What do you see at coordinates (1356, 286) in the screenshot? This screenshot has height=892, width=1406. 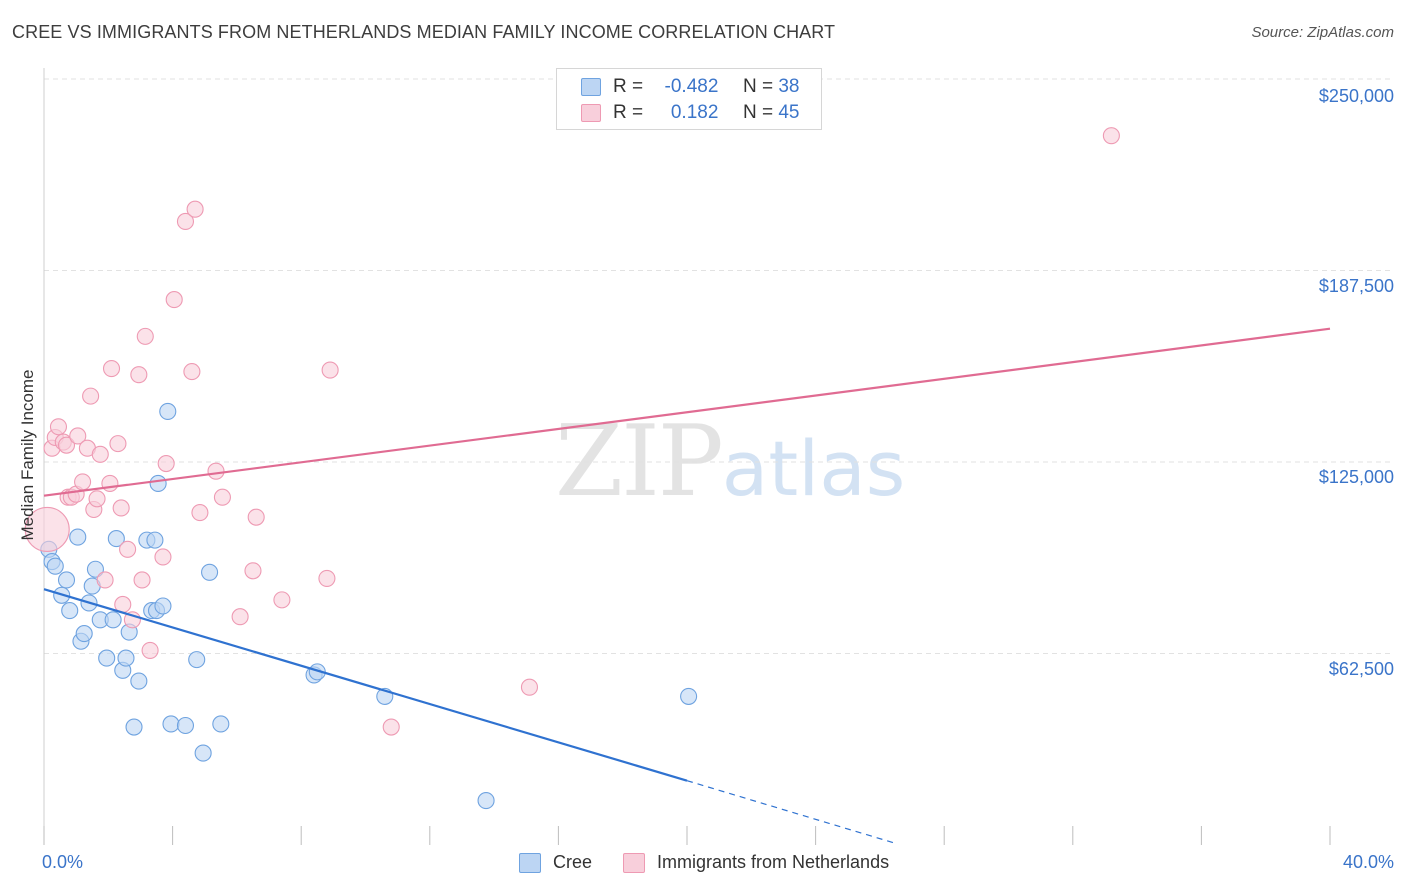 I see `y-tick-label-187500: $187,500` at bounding box center [1356, 286].